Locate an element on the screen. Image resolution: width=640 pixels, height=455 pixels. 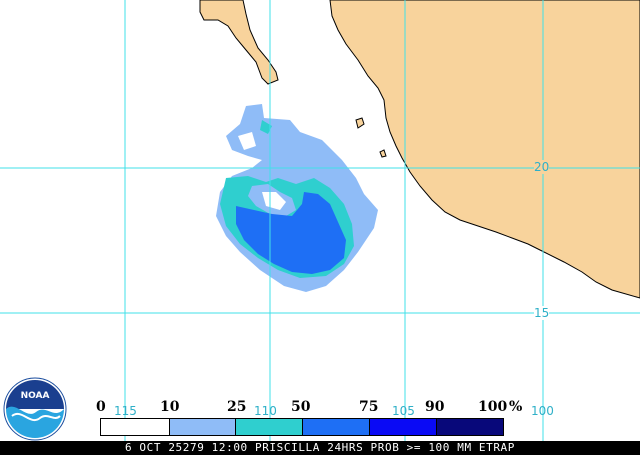
noaa-logo-text: NOAA is located at coordinates (35, 396).